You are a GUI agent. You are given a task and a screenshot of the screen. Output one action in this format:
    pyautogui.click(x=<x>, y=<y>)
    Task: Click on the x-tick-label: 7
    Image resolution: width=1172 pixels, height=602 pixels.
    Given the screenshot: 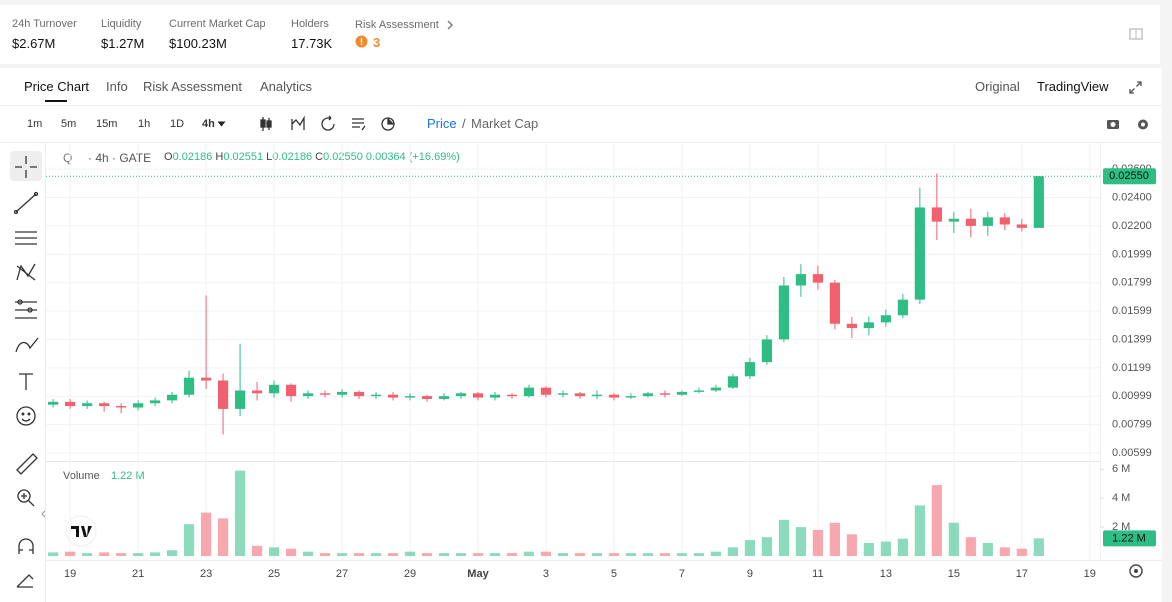 What is the action you would take?
    pyautogui.click(x=682, y=574)
    